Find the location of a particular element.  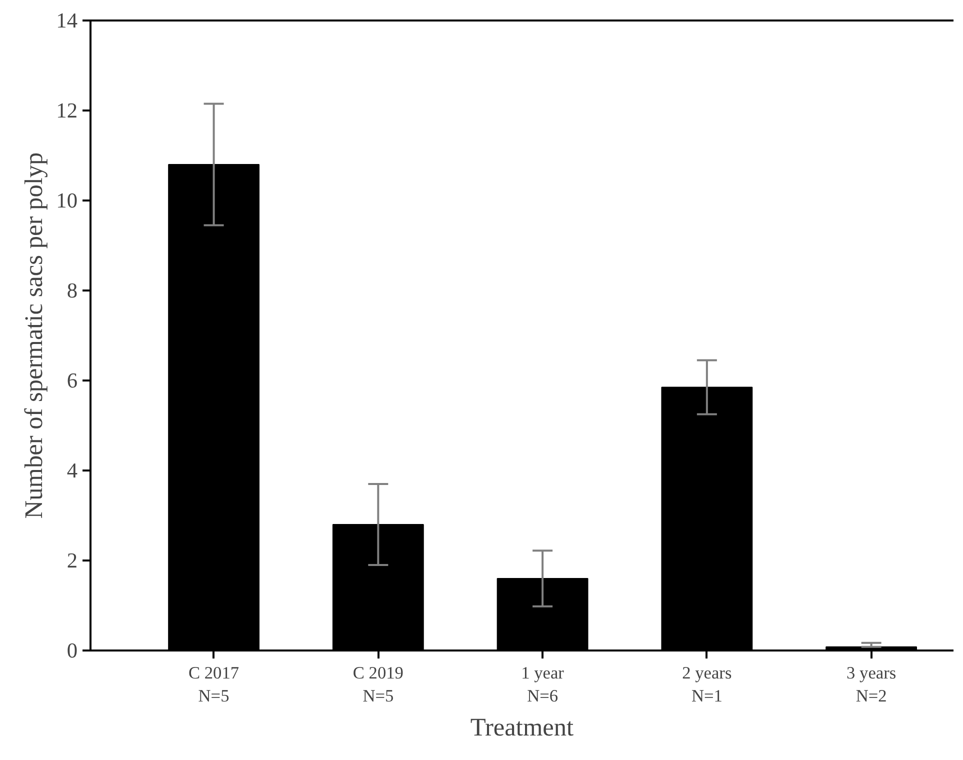

y-tick-label: 4 is located at coordinates (72, 470).